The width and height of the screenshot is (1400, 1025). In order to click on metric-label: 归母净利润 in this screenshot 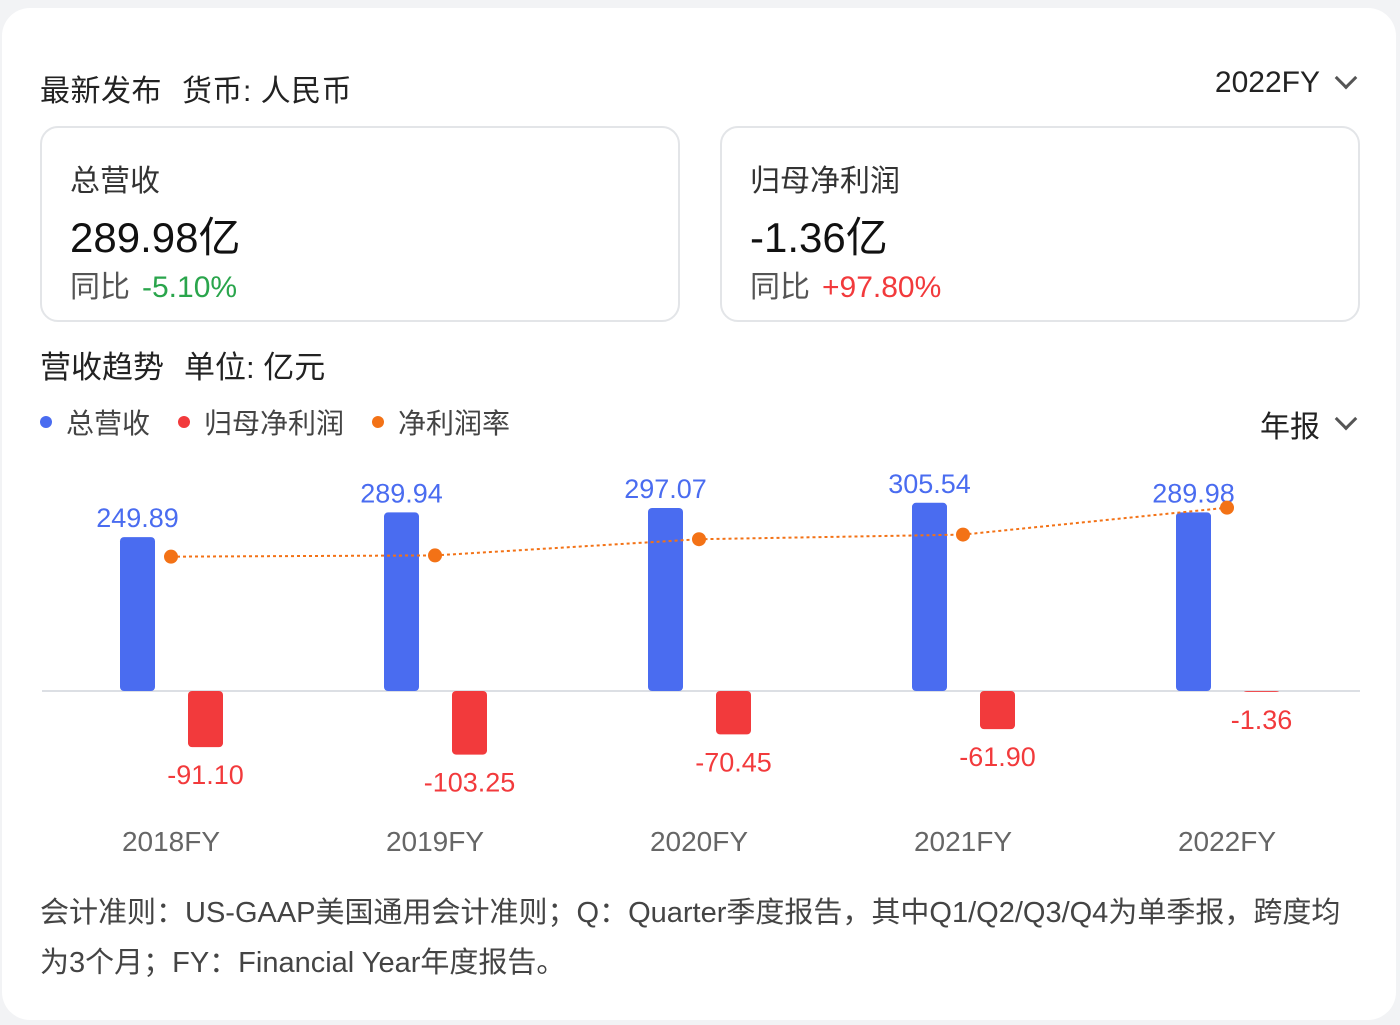, I will do `click(825, 181)`.